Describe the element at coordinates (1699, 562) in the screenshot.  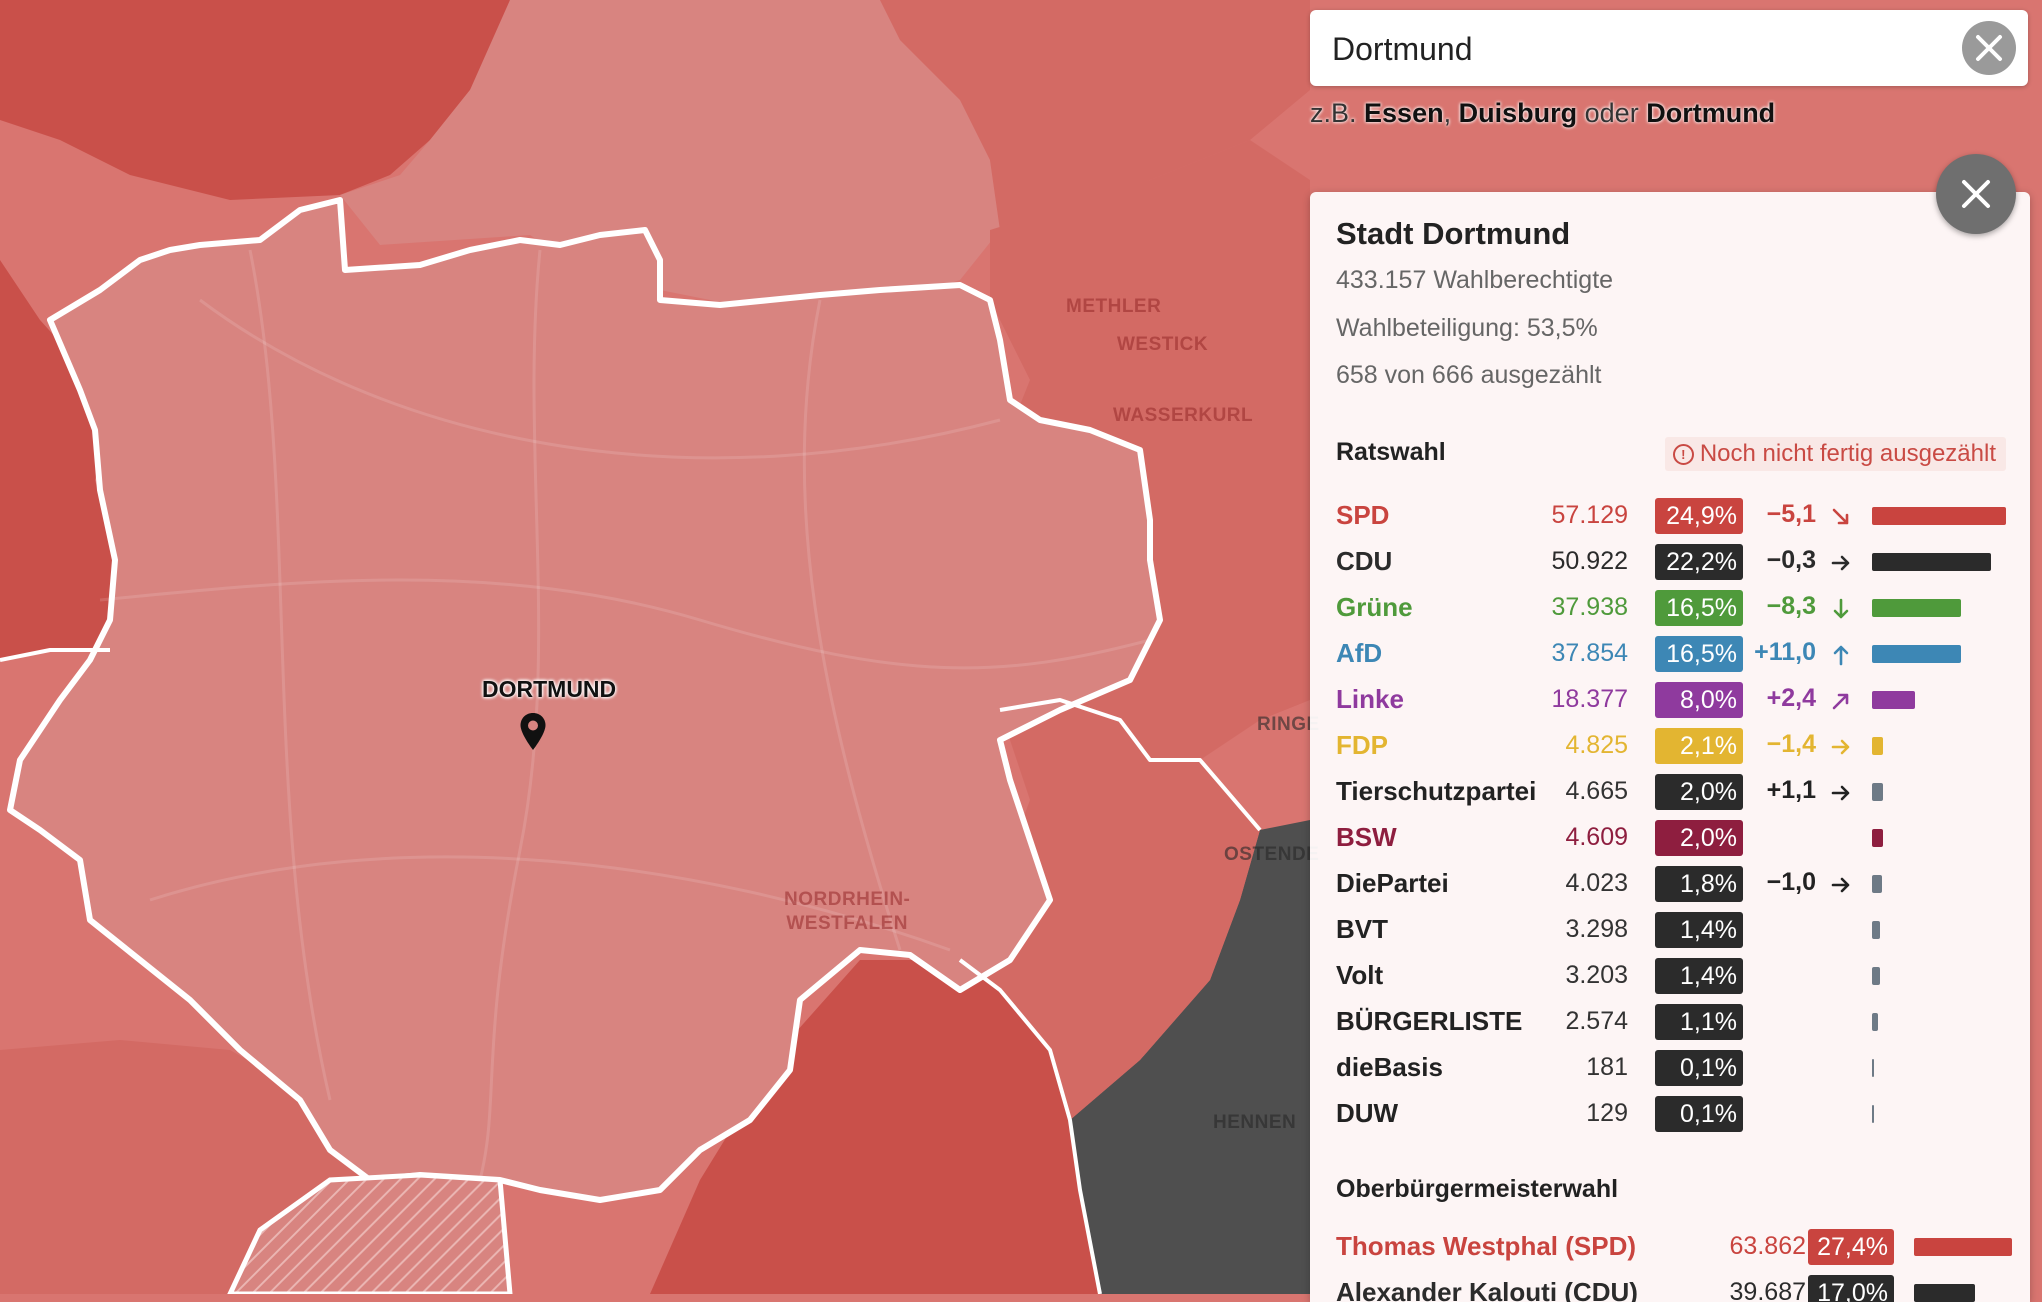
I see `party-percentage: 22,2%` at that location.